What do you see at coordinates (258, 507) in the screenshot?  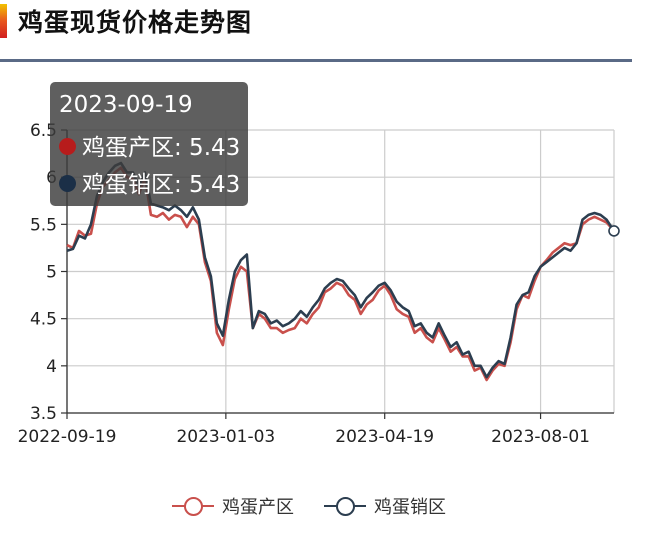 I see `legend-label: 鸡蛋产区` at bounding box center [258, 507].